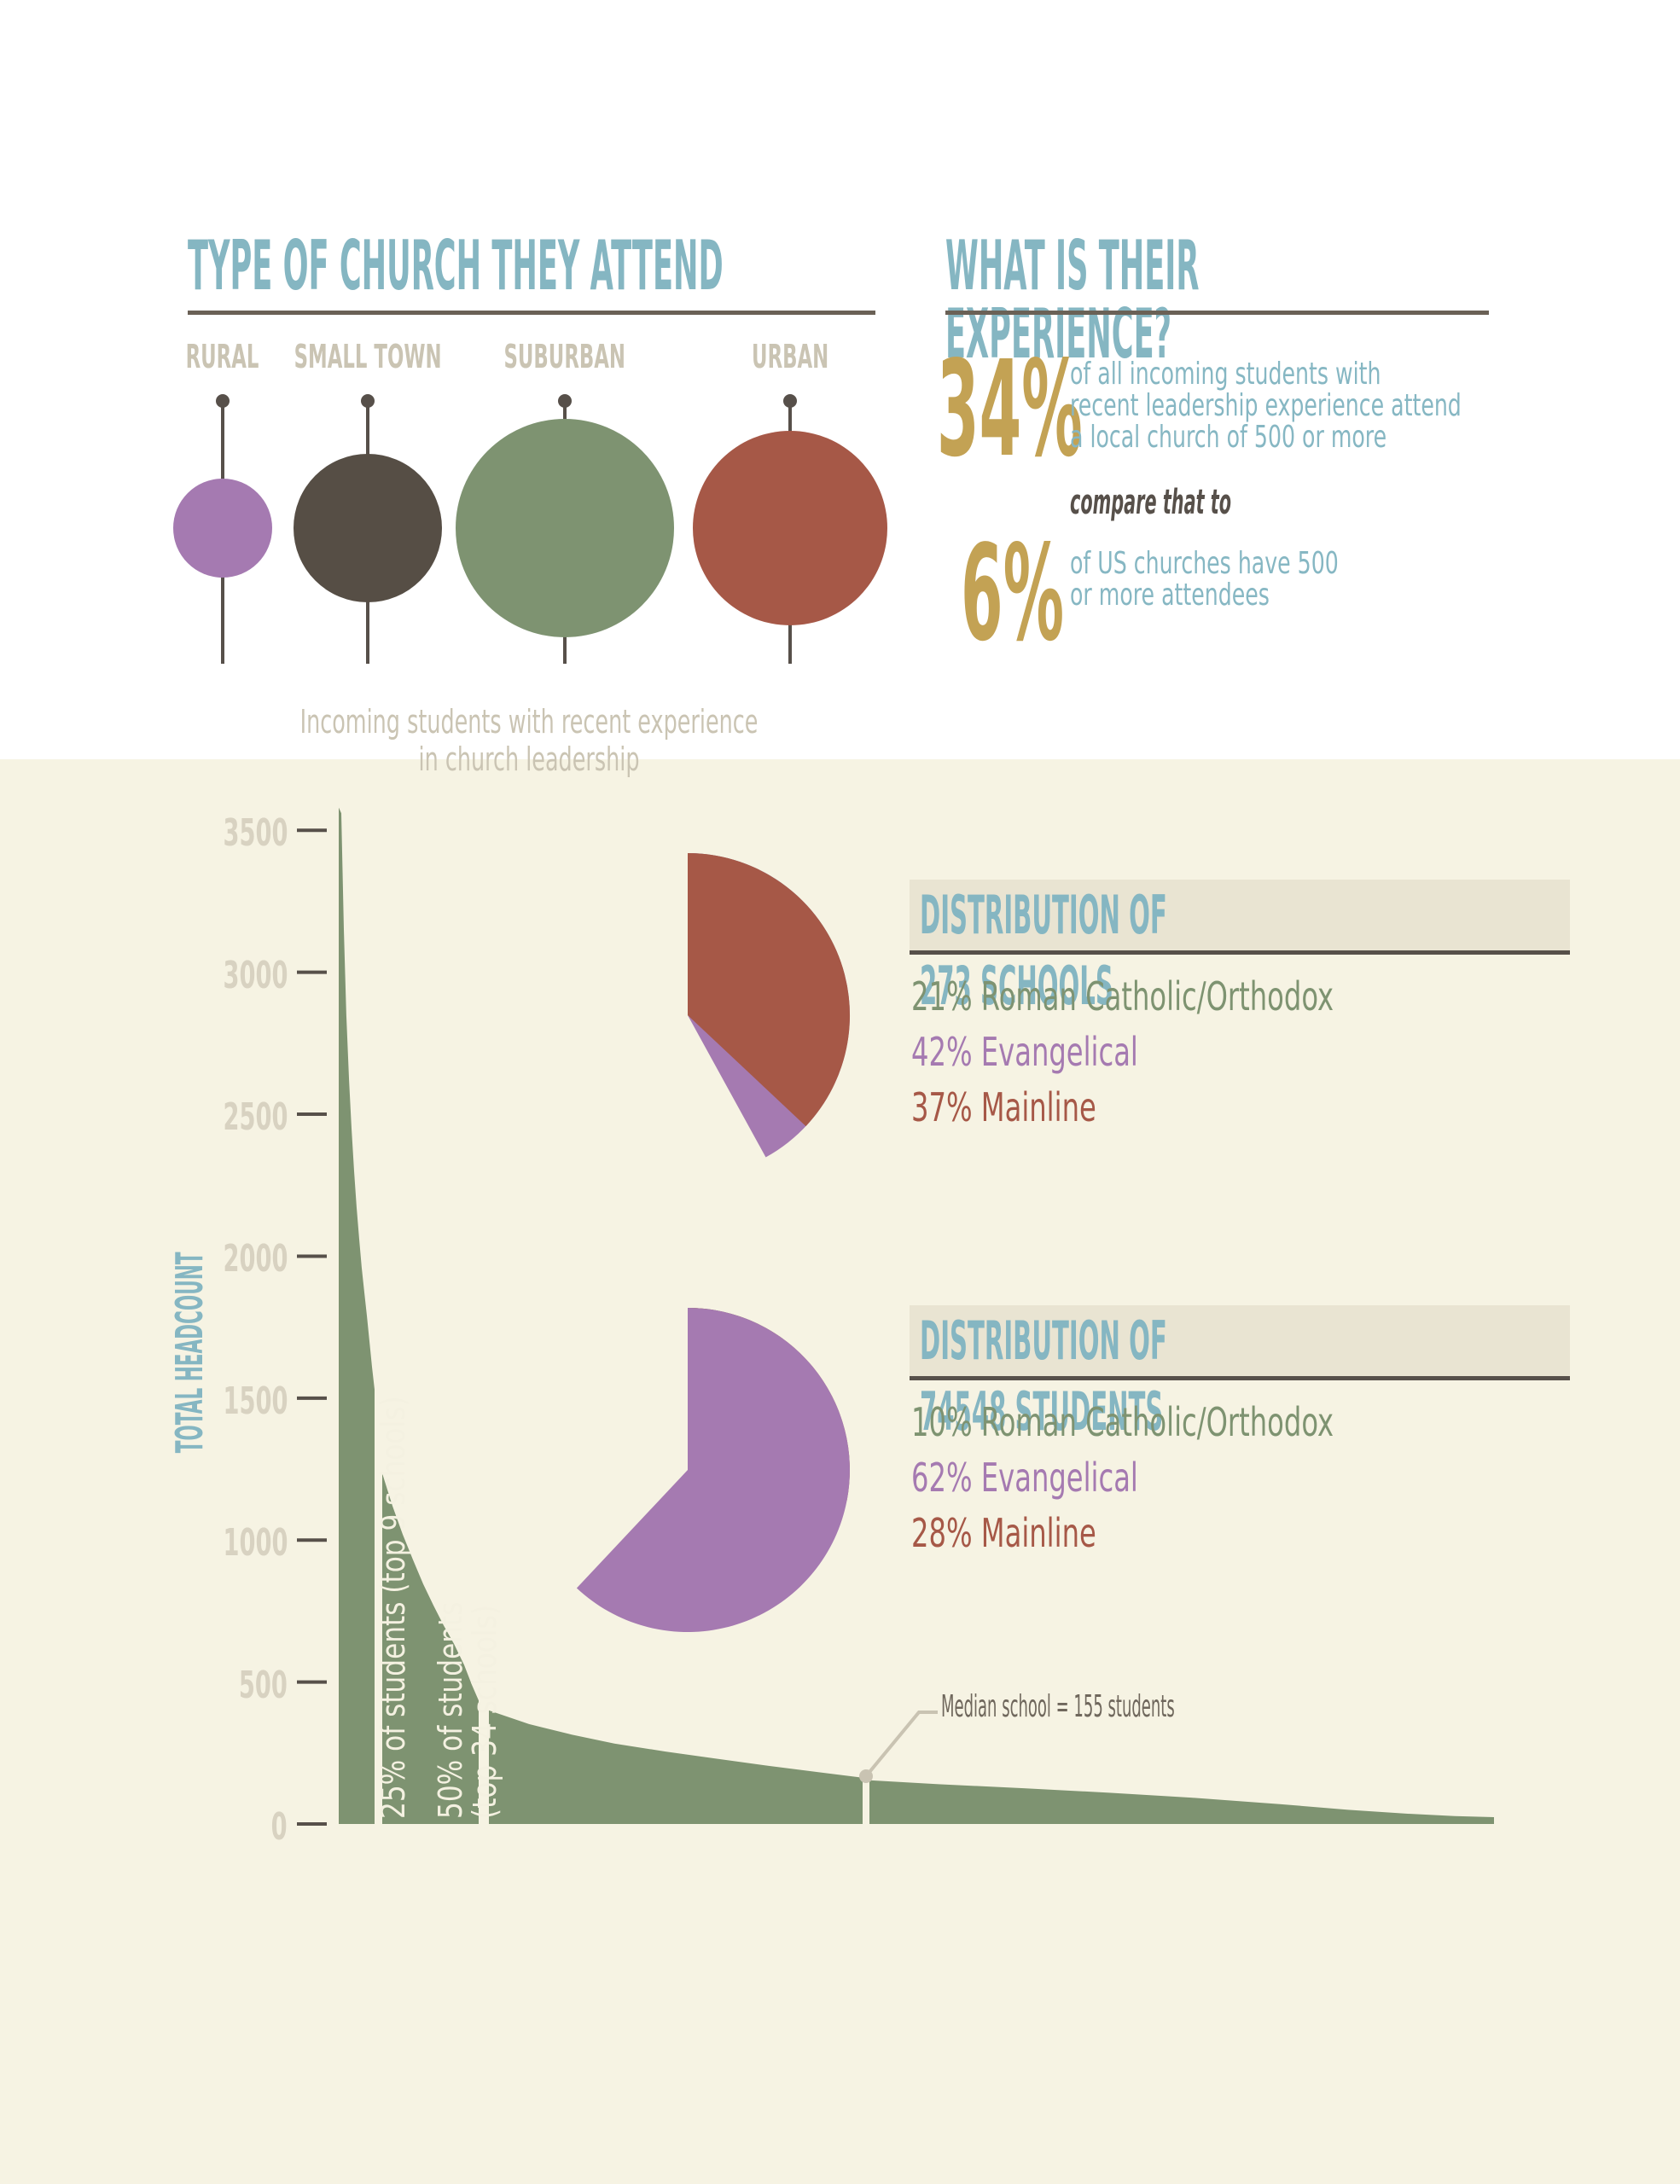 Image resolution: width=1680 pixels, height=2184 pixels. I want to click on compare-connector: compare that to, so click(1225, 503).